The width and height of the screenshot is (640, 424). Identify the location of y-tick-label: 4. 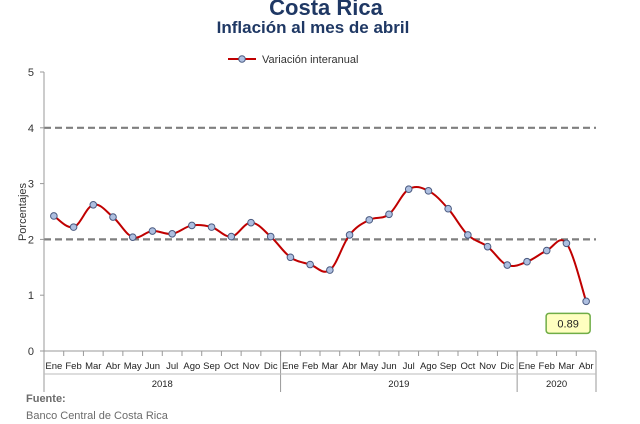
(31, 129).